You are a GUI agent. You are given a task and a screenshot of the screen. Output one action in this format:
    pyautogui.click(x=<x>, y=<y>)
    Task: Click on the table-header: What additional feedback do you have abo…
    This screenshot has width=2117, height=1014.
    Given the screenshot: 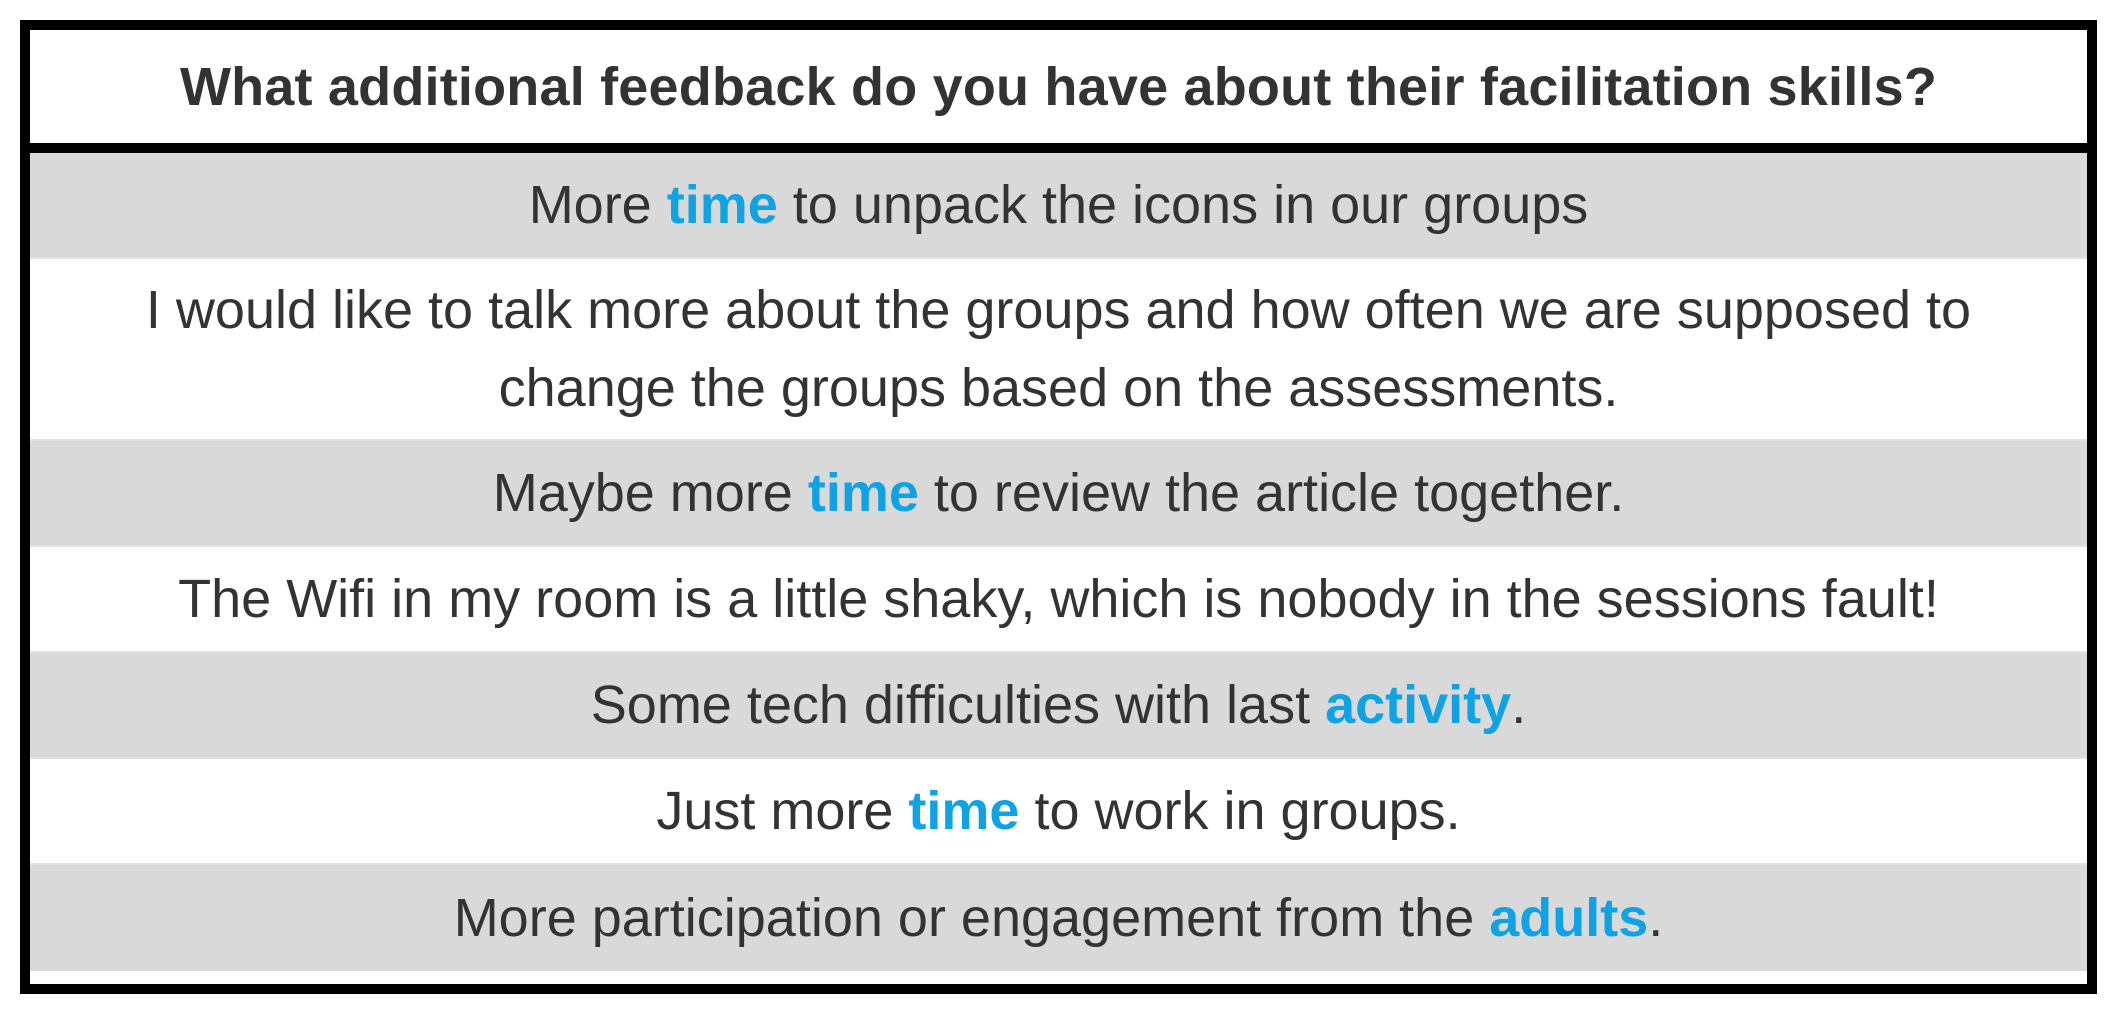 What is the action you would take?
    pyautogui.click(x=1058, y=91)
    